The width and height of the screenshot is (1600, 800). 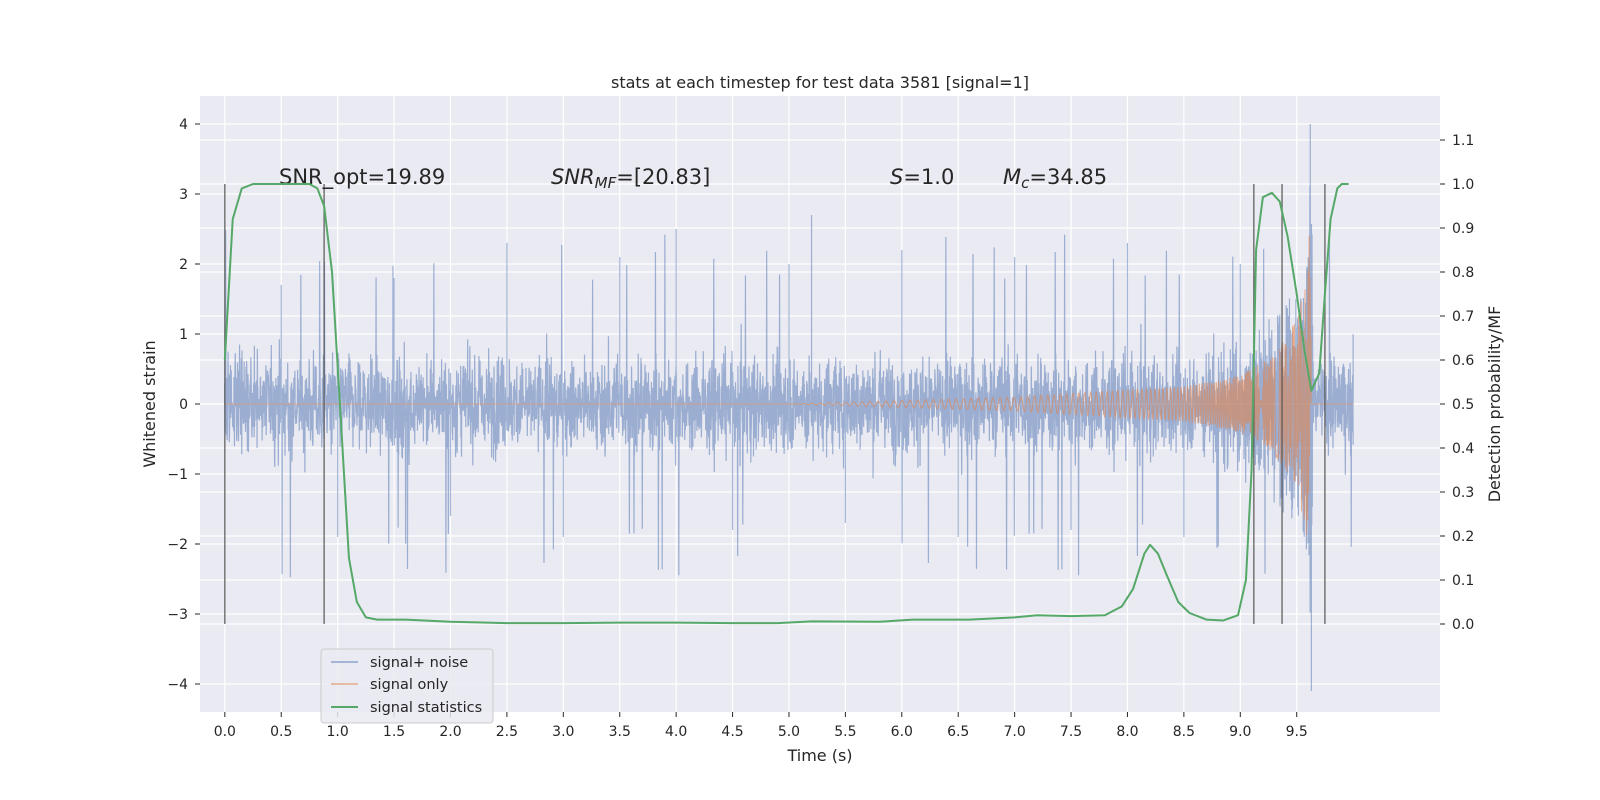 What do you see at coordinates (1463, 625) in the screenshot?
I see `y-right-tick-label: 0.0` at bounding box center [1463, 625].